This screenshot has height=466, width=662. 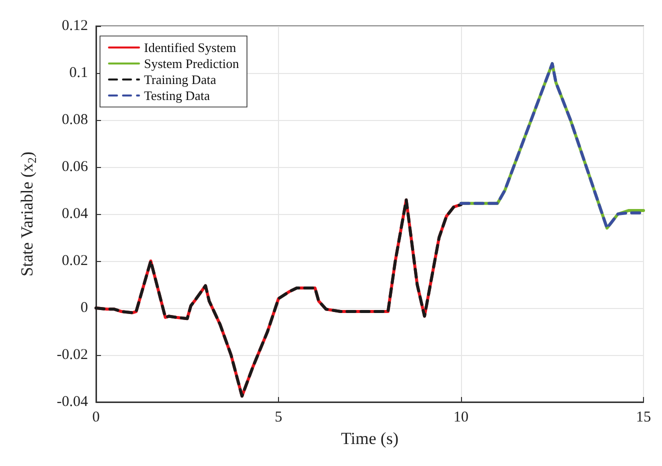 I want to click on y-tick-label: 0.02, so click(x=75, y=261).